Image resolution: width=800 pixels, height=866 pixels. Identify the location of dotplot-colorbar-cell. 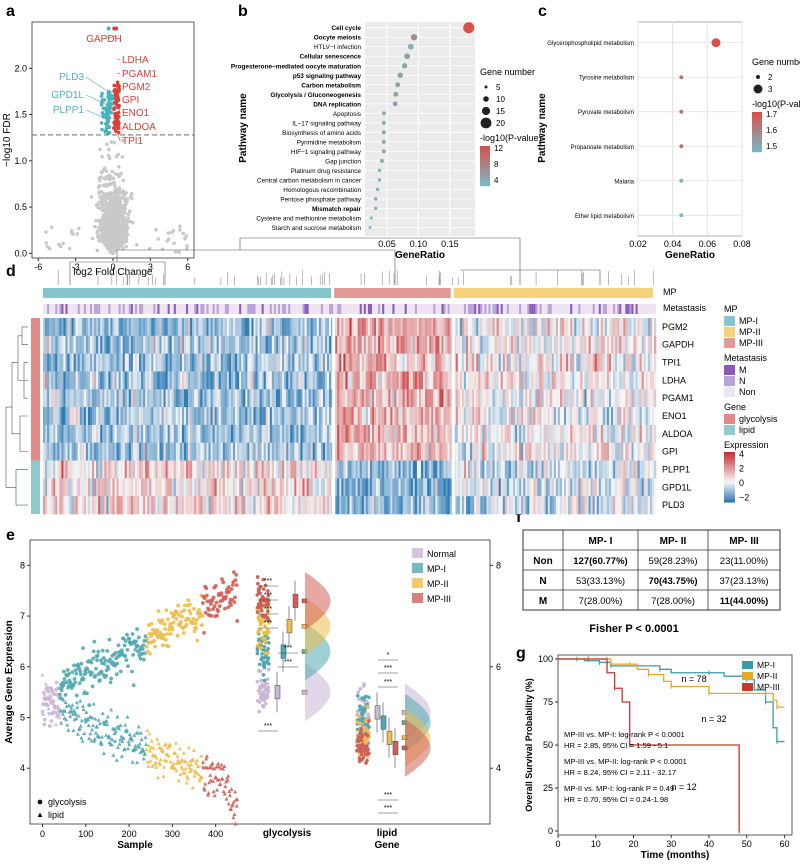
(757, 139).